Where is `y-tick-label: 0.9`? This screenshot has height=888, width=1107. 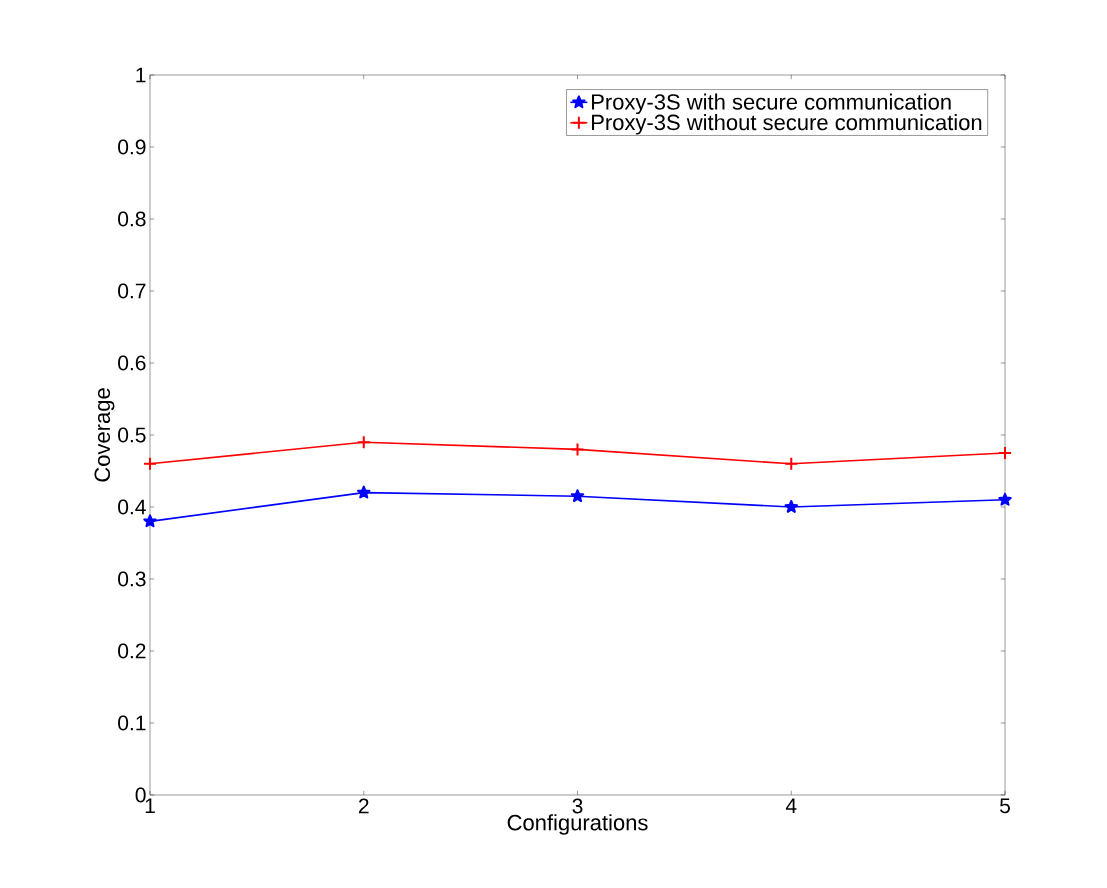 y-tick-label: 0.9 is located at coordinates (132, 147).